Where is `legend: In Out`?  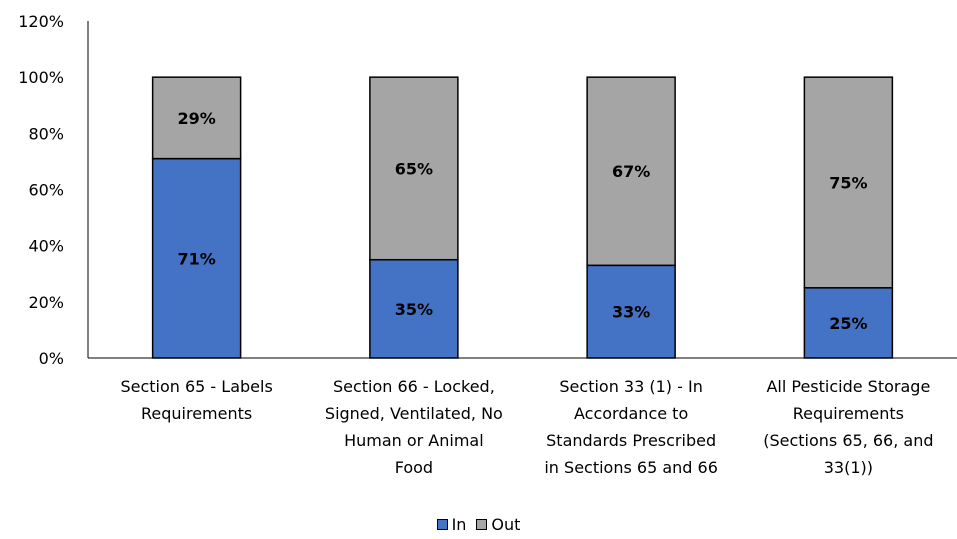 legend: In Out is located at coordinates (478, 524).